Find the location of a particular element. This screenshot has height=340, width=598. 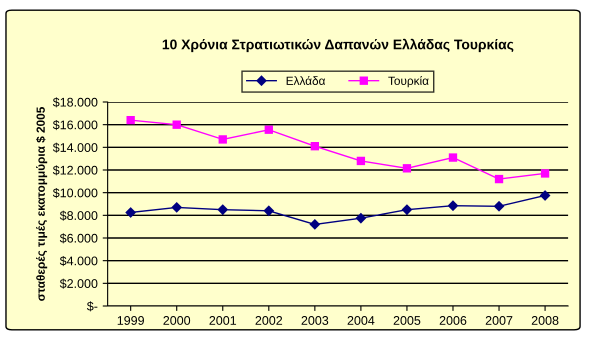

x-tick-label: 2005 is located at coordinates (407, 320).